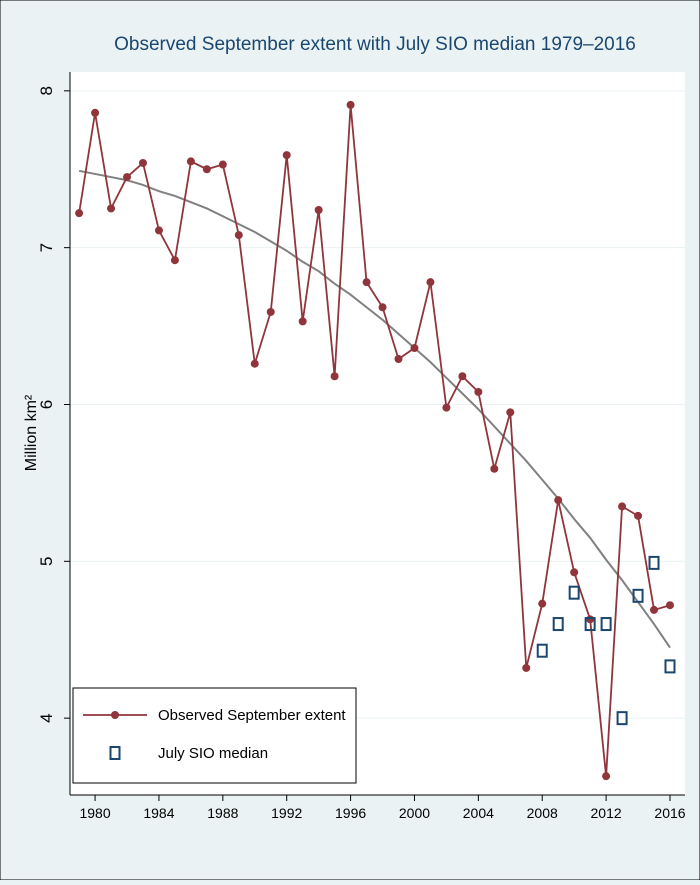 This screenshot has height=885, width=700. I want to click on legend-label: July SIO median, so click(213, 753).